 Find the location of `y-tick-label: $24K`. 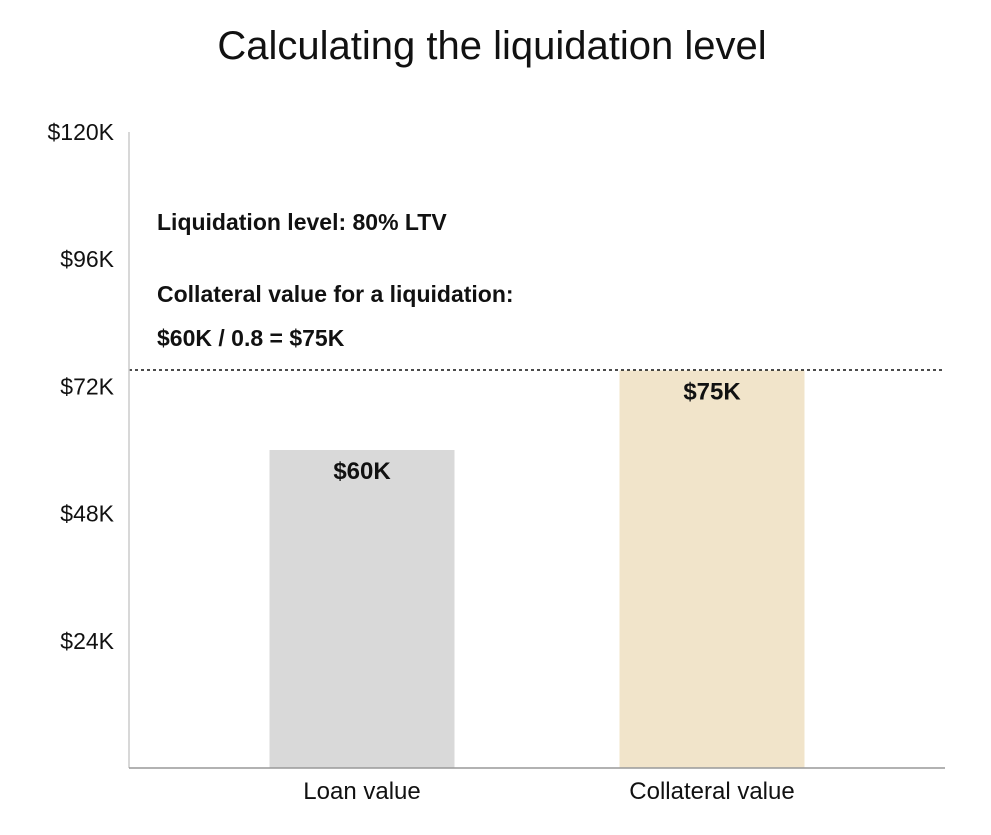

y-tick-label: $24K is located at coordinates (87, 641).